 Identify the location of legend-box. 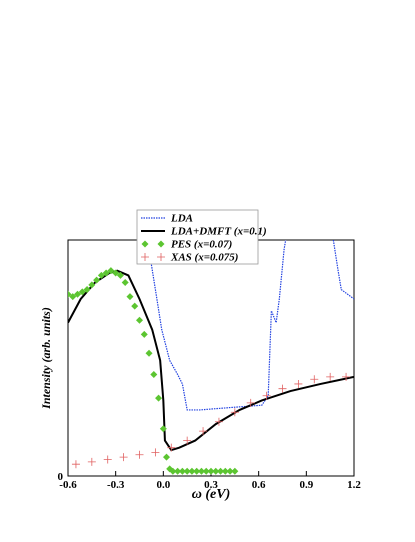
(197, 237).